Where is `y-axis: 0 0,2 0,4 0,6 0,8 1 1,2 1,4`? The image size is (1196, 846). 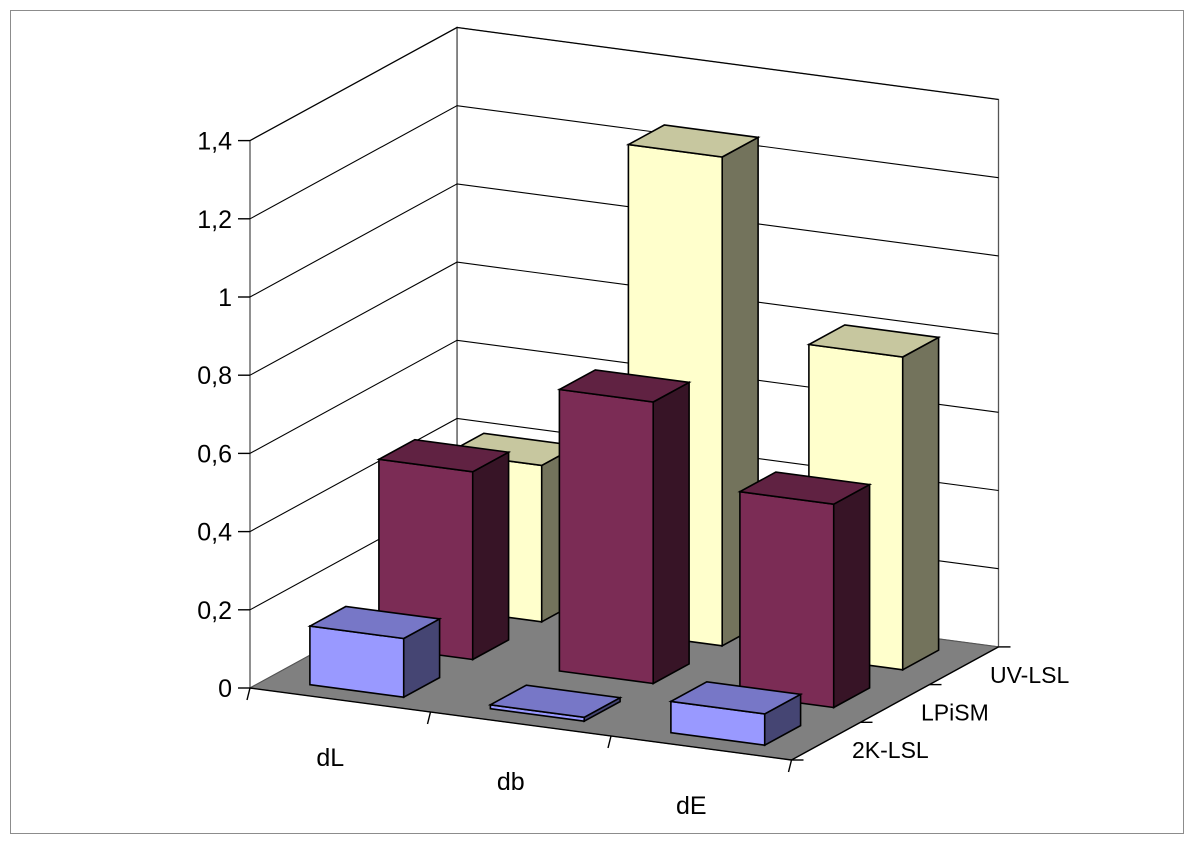
y-axis: 0 0,2 0,4 0,6 0,8 1 1,2 1,4 is located at coordinates (223, 415).